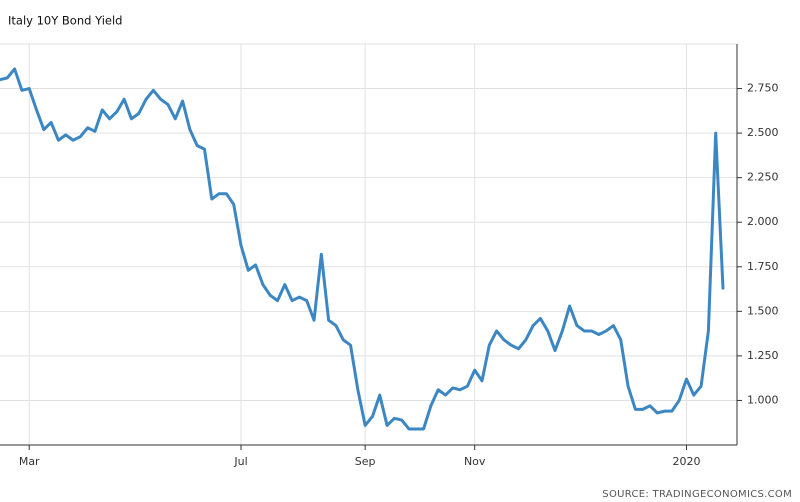  Describe the element at coordinates (763, 221) in the screenshot. I see `y-tick-label: 2.000` at that location.